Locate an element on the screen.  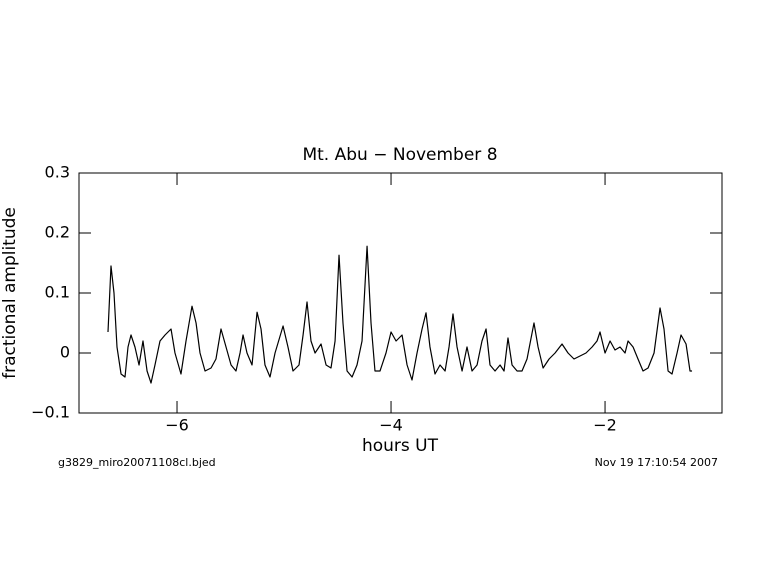
x-tick-label: −6 is located at coordinates (177, 425).